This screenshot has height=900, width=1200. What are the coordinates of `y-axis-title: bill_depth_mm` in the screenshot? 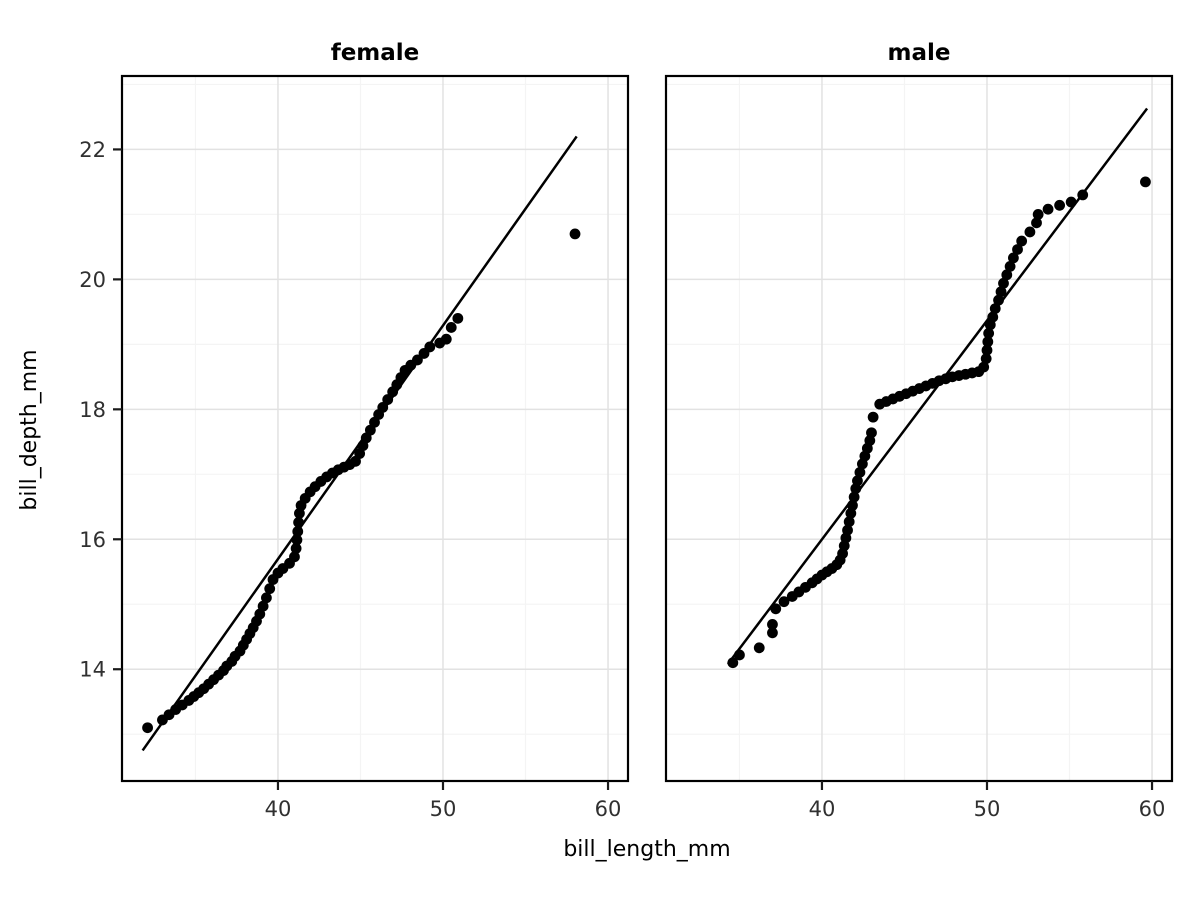 It's located at (29, 429).